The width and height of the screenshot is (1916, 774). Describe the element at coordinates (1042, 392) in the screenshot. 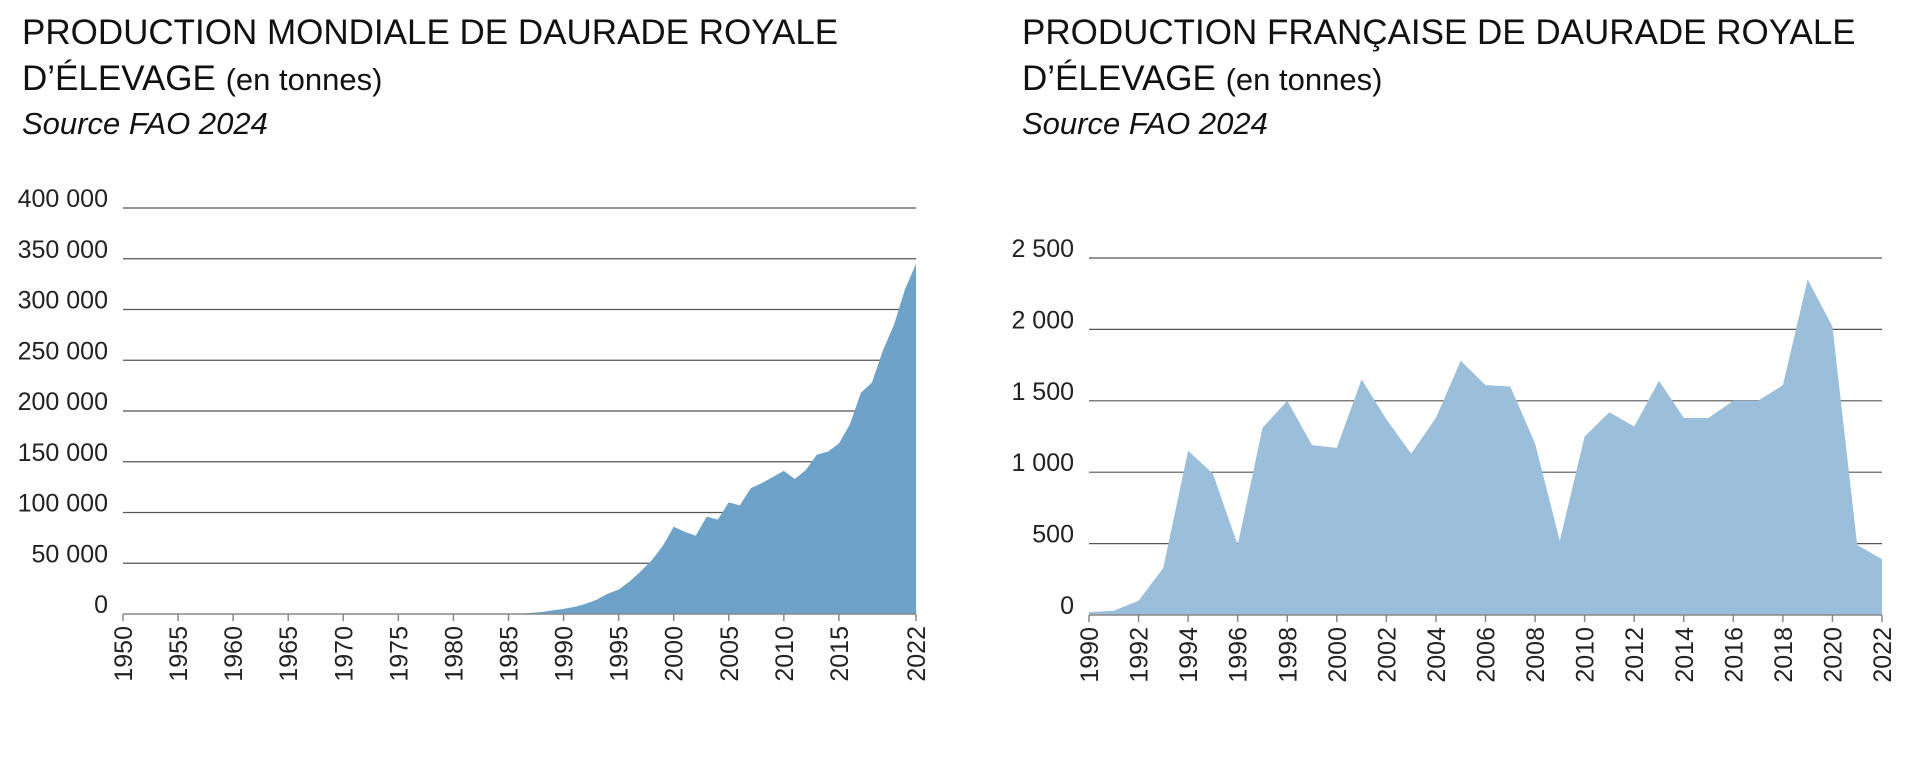

I see `y-tick-label: 1 500` at that location.